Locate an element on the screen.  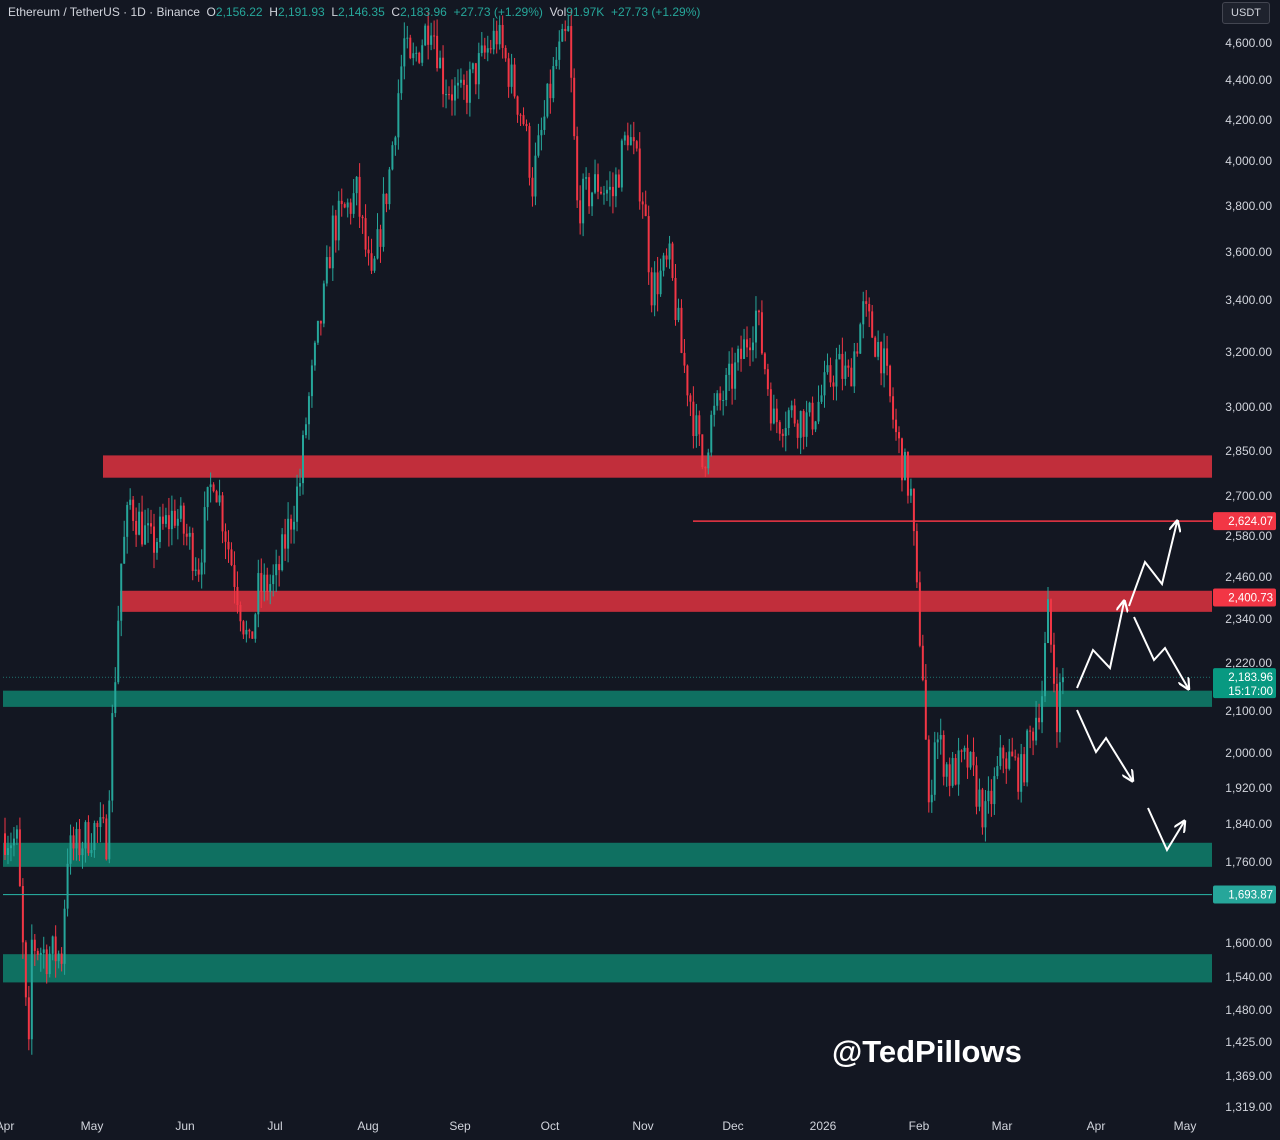
y-tick-label: 4,400.00 is located at coordinates (1248, 80).